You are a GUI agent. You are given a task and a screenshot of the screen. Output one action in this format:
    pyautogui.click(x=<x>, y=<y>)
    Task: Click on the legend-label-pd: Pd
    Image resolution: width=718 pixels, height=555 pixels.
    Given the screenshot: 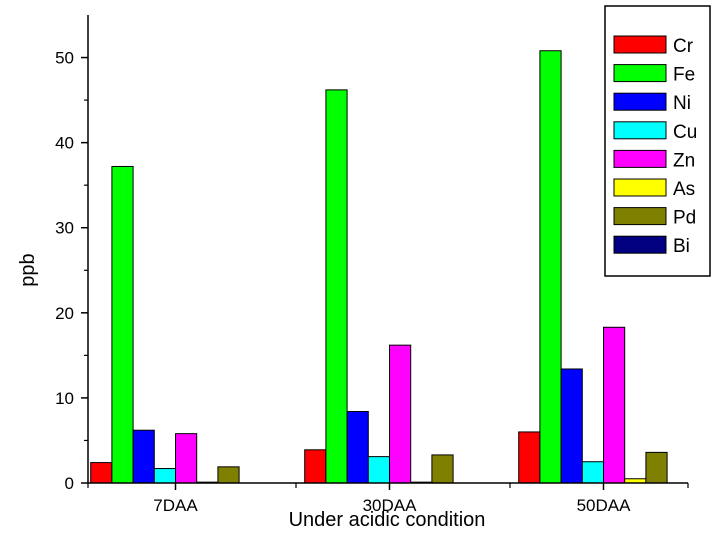 What is the action you would take?
    pyautogui.click(x=684, y=218)
    